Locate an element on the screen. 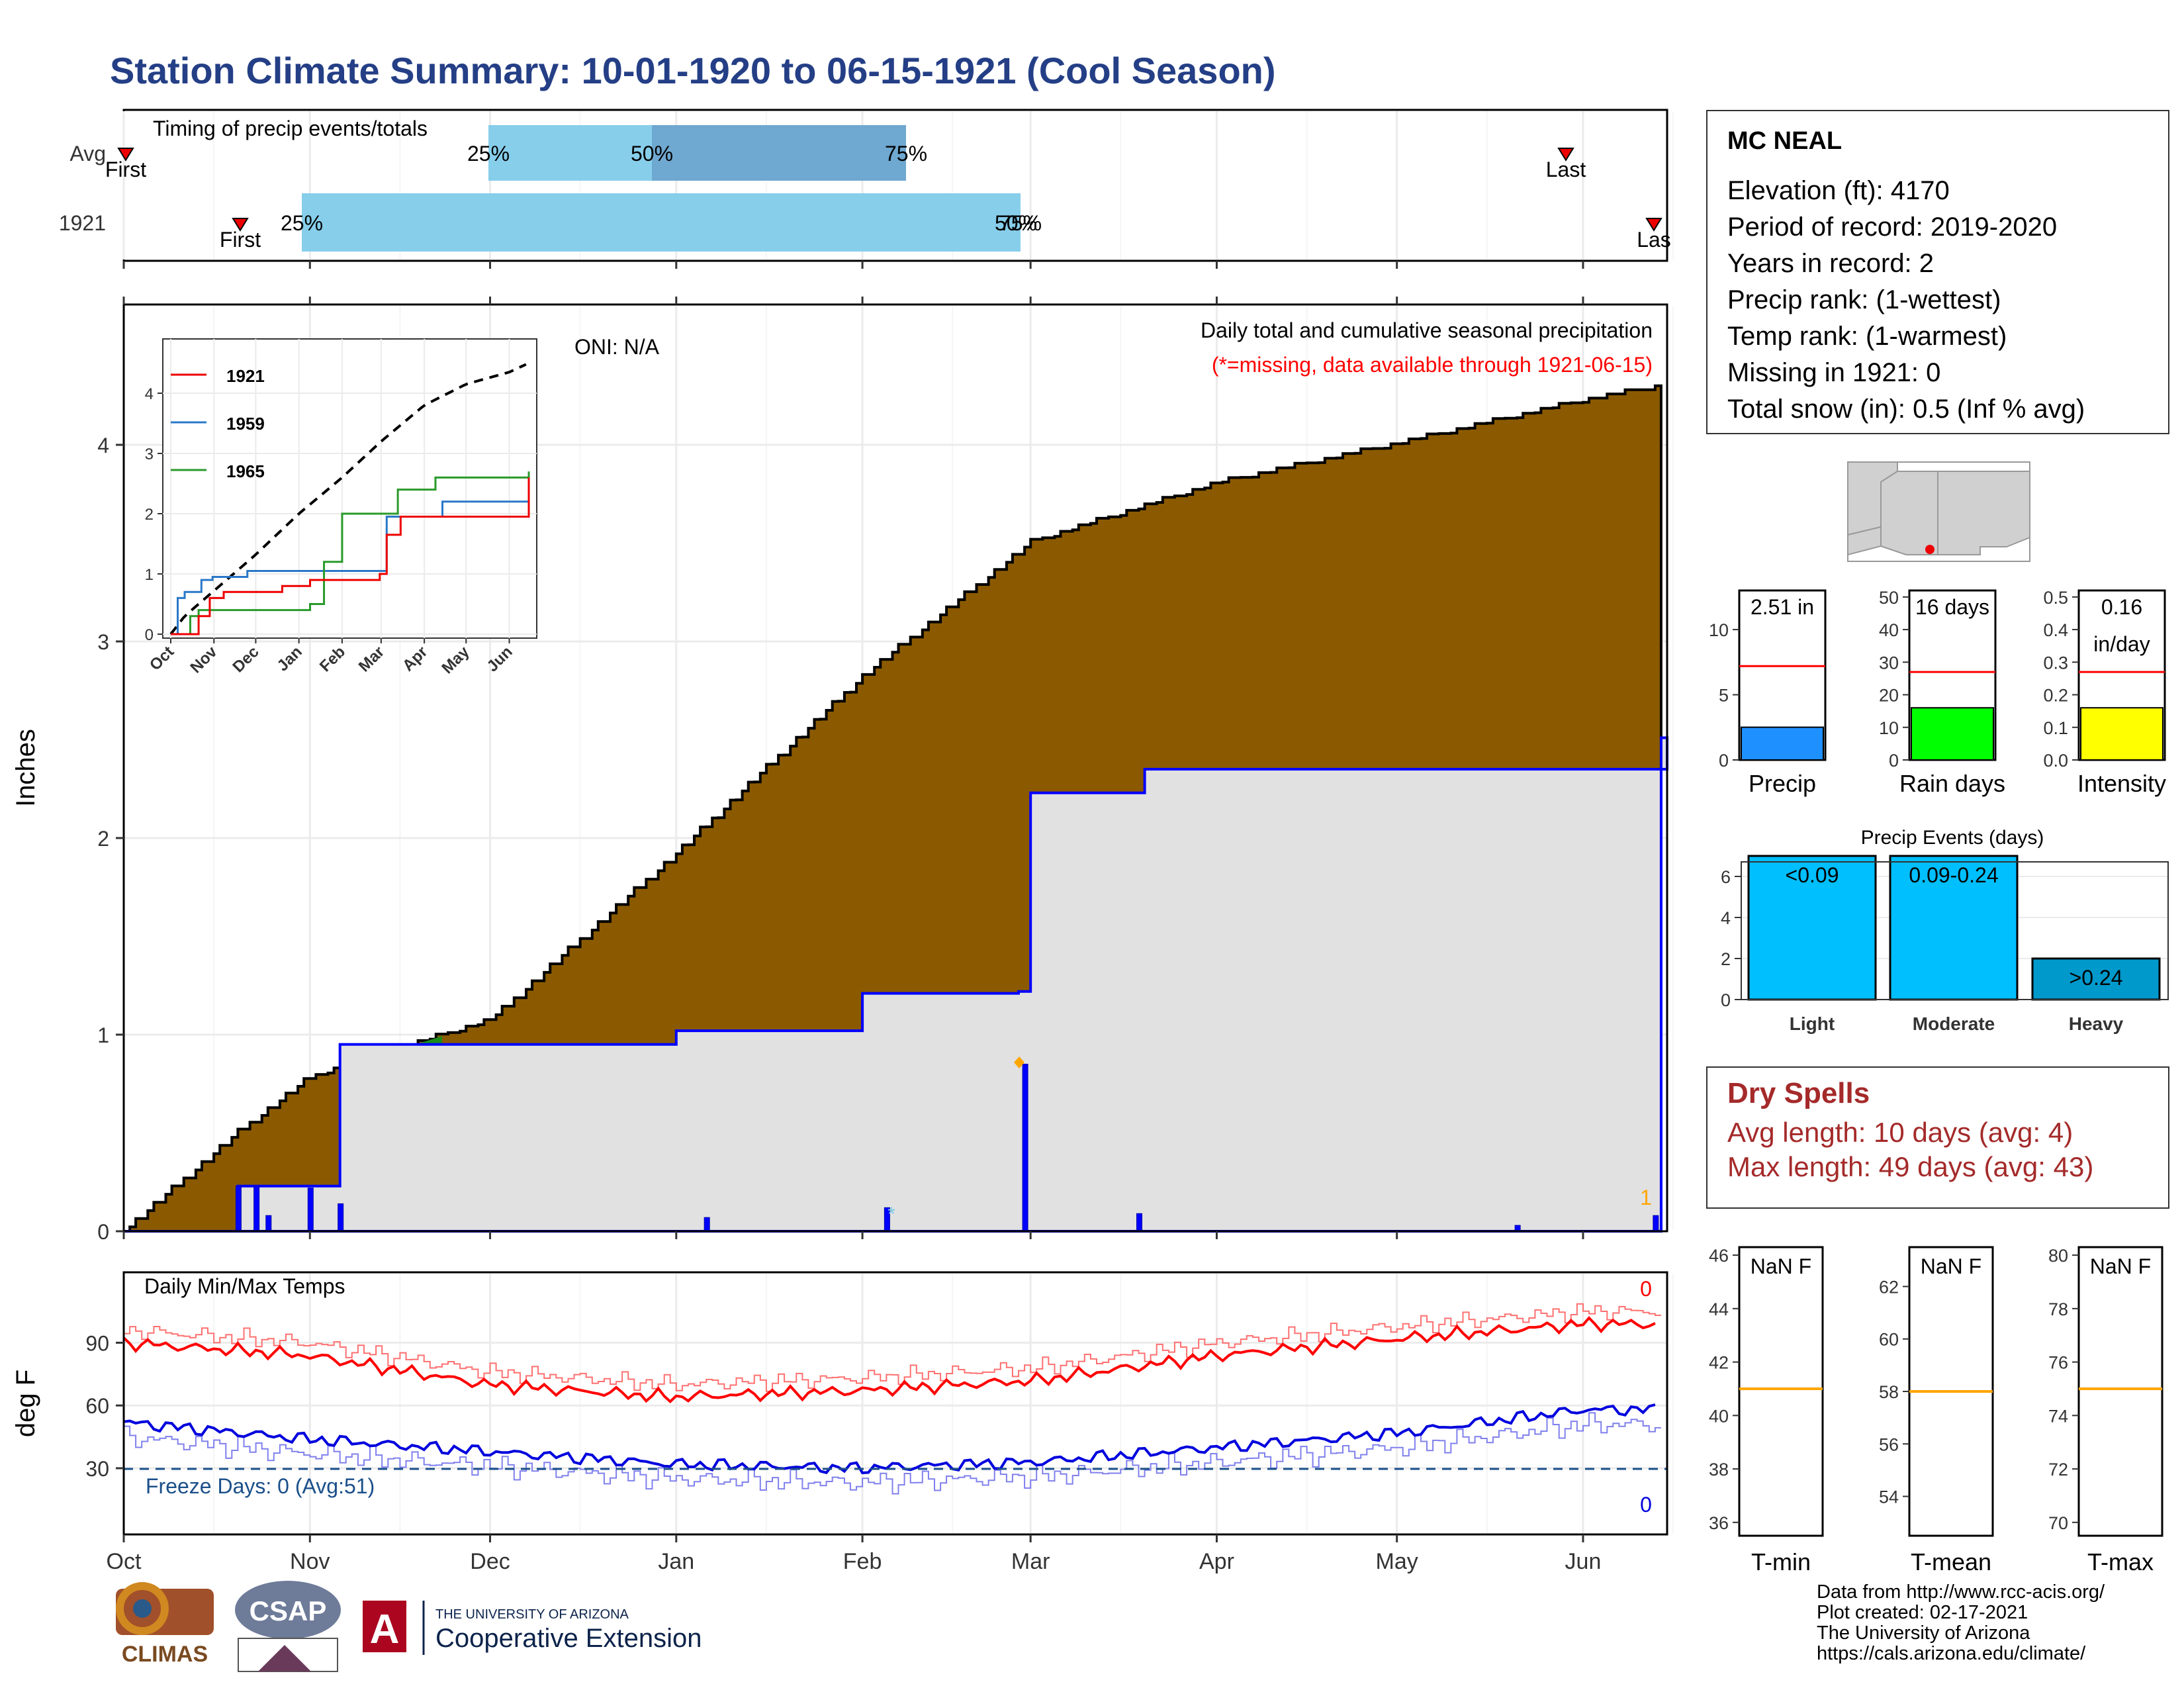 This screenshot has height=1688, width=2184. tmax-line is located at coordinates (889, 1359).